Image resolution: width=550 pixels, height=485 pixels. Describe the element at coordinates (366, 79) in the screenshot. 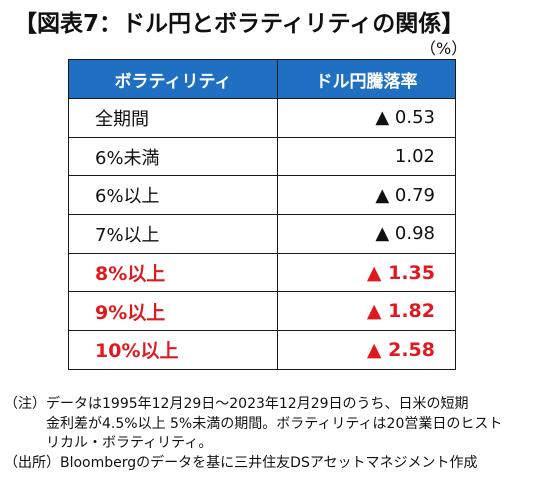

I see `header-usdjpy-change: ドル円騰落率` at that location.